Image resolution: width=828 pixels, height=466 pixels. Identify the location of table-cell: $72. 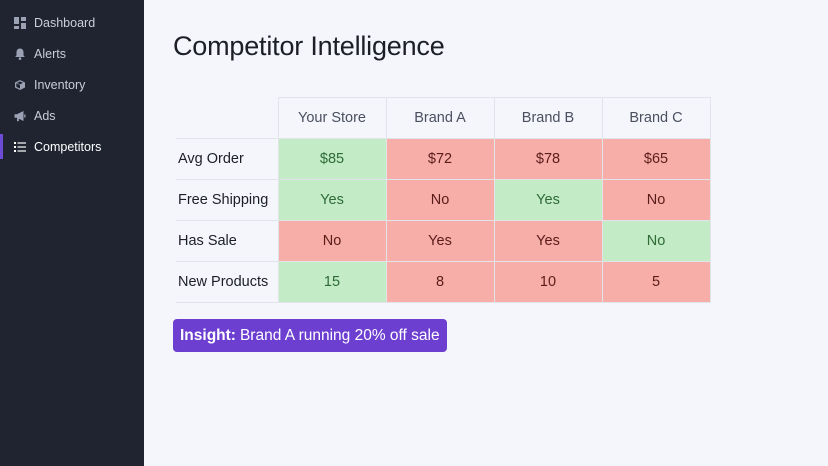
(440, 159).